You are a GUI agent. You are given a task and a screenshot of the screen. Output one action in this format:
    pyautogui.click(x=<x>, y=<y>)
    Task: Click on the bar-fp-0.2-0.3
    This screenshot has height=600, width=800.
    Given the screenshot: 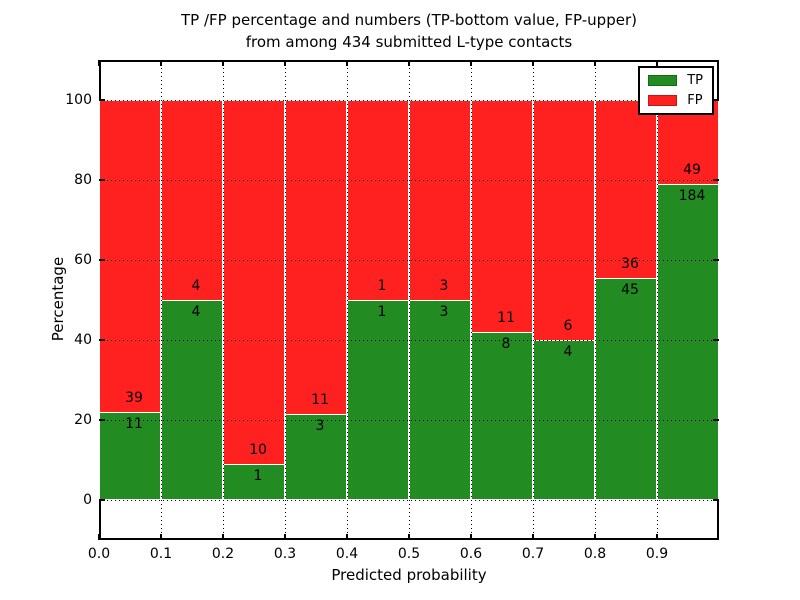 What is the action you would take?
    pyautogui.click(x=254, y=282)
    